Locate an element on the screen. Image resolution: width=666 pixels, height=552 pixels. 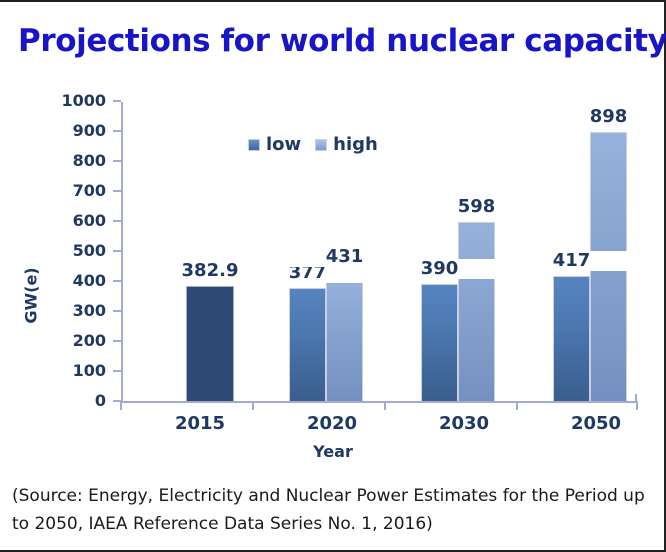
x-axis-line is located at coordinates (379, 402).